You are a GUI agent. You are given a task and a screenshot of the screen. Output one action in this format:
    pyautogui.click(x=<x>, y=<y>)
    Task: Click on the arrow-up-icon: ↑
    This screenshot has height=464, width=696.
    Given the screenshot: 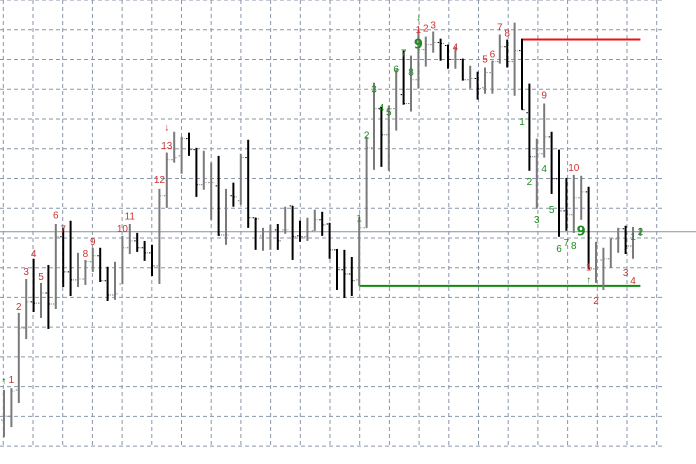 What is the action you would take?
    pyautogui.click(x=588, y=280)
    